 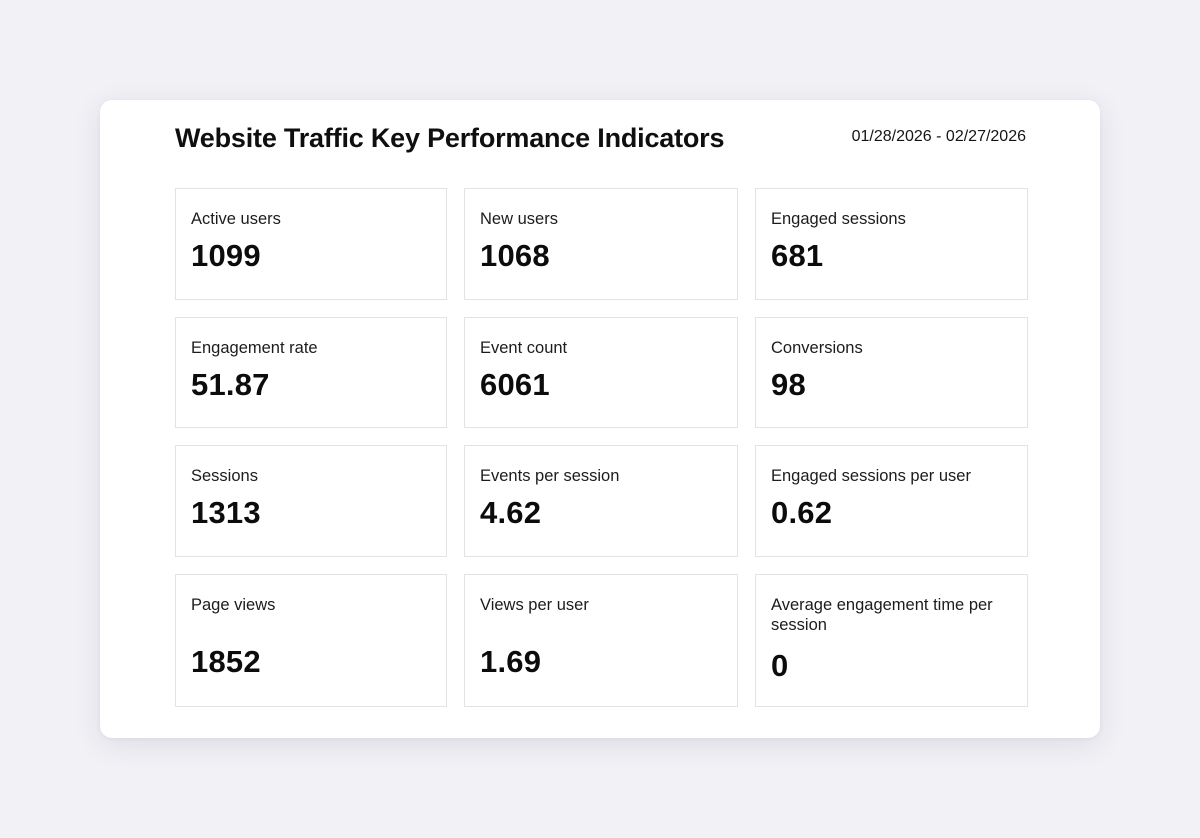 What do you see at coordinates (515, 384) in the screenshot?
I see `kpi-value: 6061` at bounding box center [515, 384].